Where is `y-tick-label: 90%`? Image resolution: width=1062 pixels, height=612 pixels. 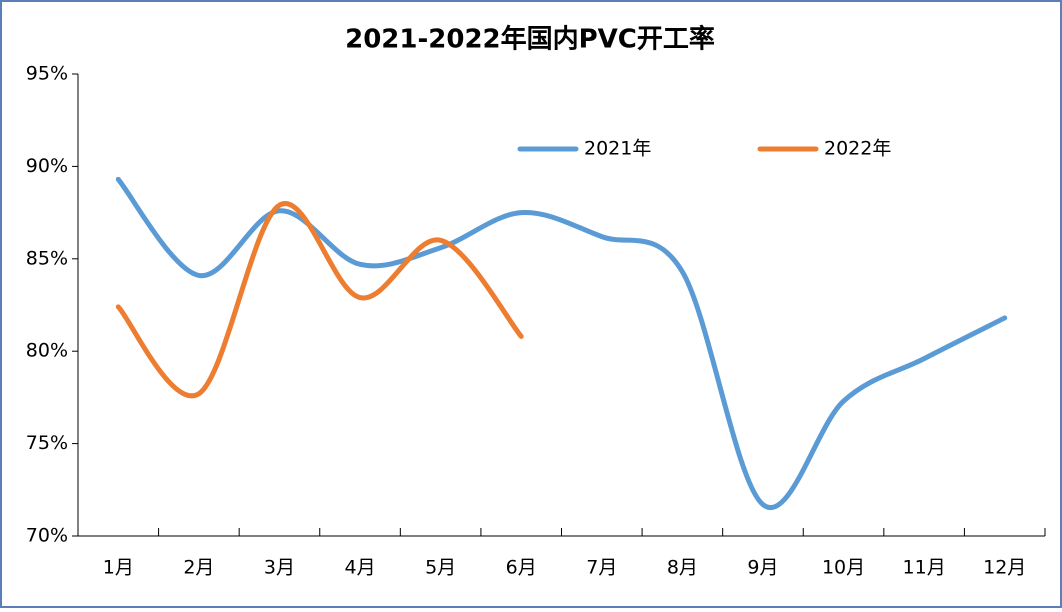 y-tick-label: 90% is located at coordinates (47, 166).